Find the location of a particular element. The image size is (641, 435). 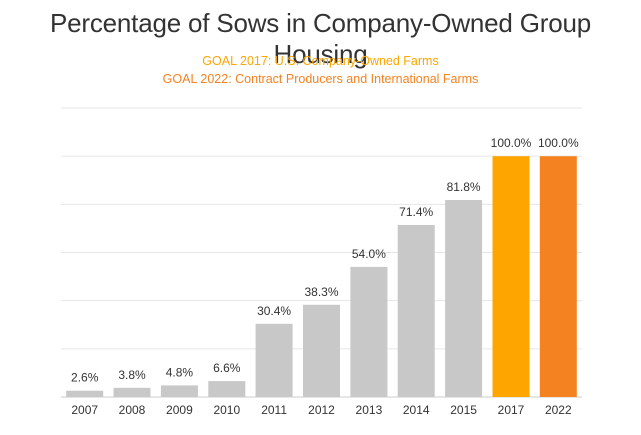

value-label-2013: 54.0% is located at coordinates (369, 254).